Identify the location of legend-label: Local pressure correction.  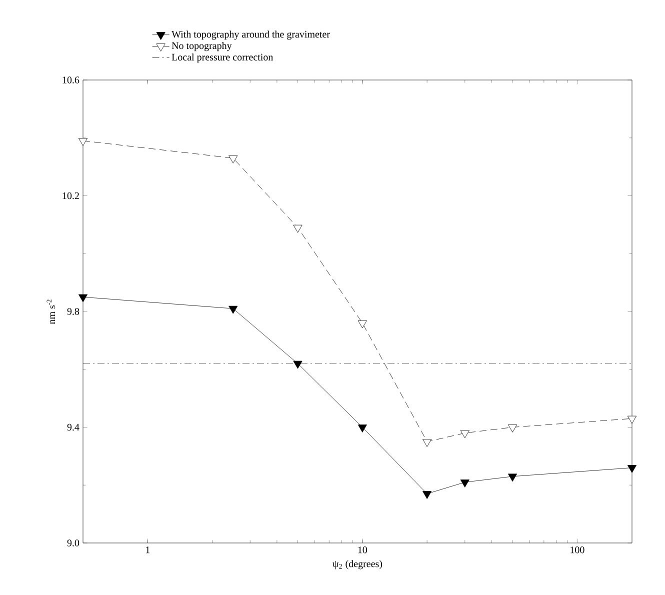
(223, 58).